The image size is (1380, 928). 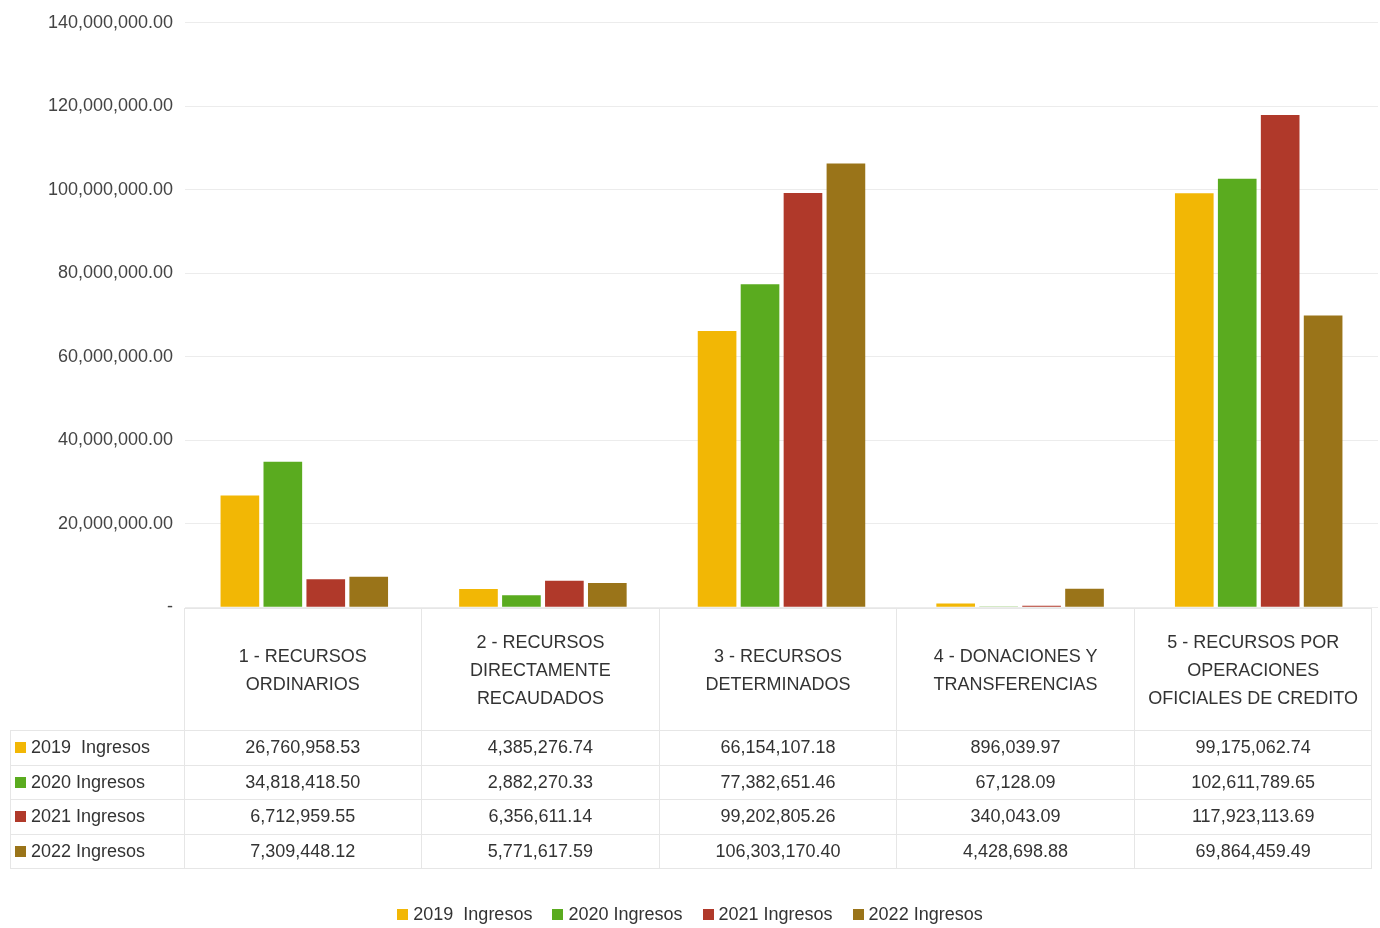 What do you see at coordinates (303, 817) in the screenshot?
I see `data-label: 6,712,959.55` at bounding box center [303, 817].